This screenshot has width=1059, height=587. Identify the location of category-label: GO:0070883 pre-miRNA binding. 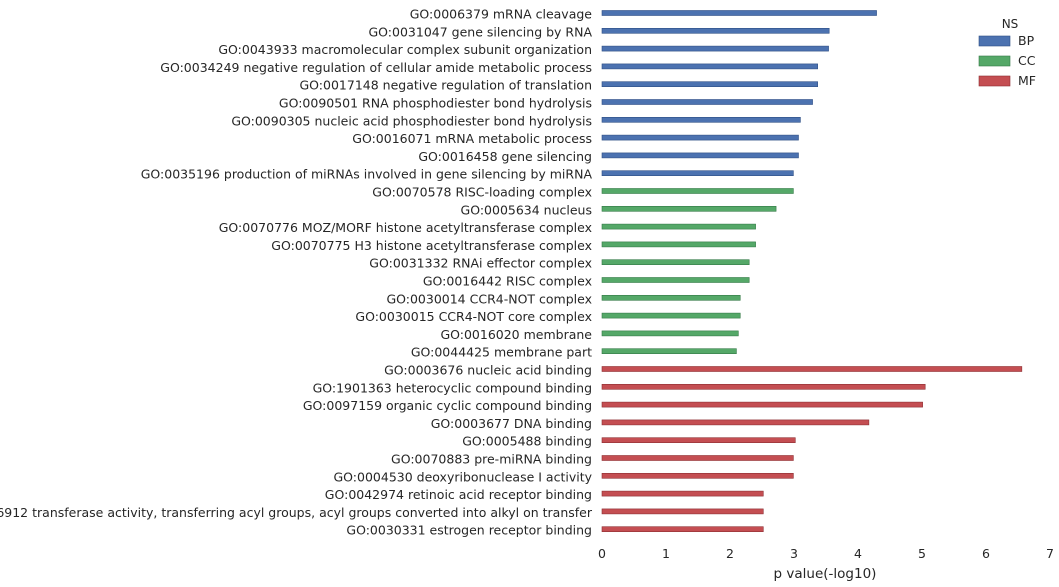
(491, 459).